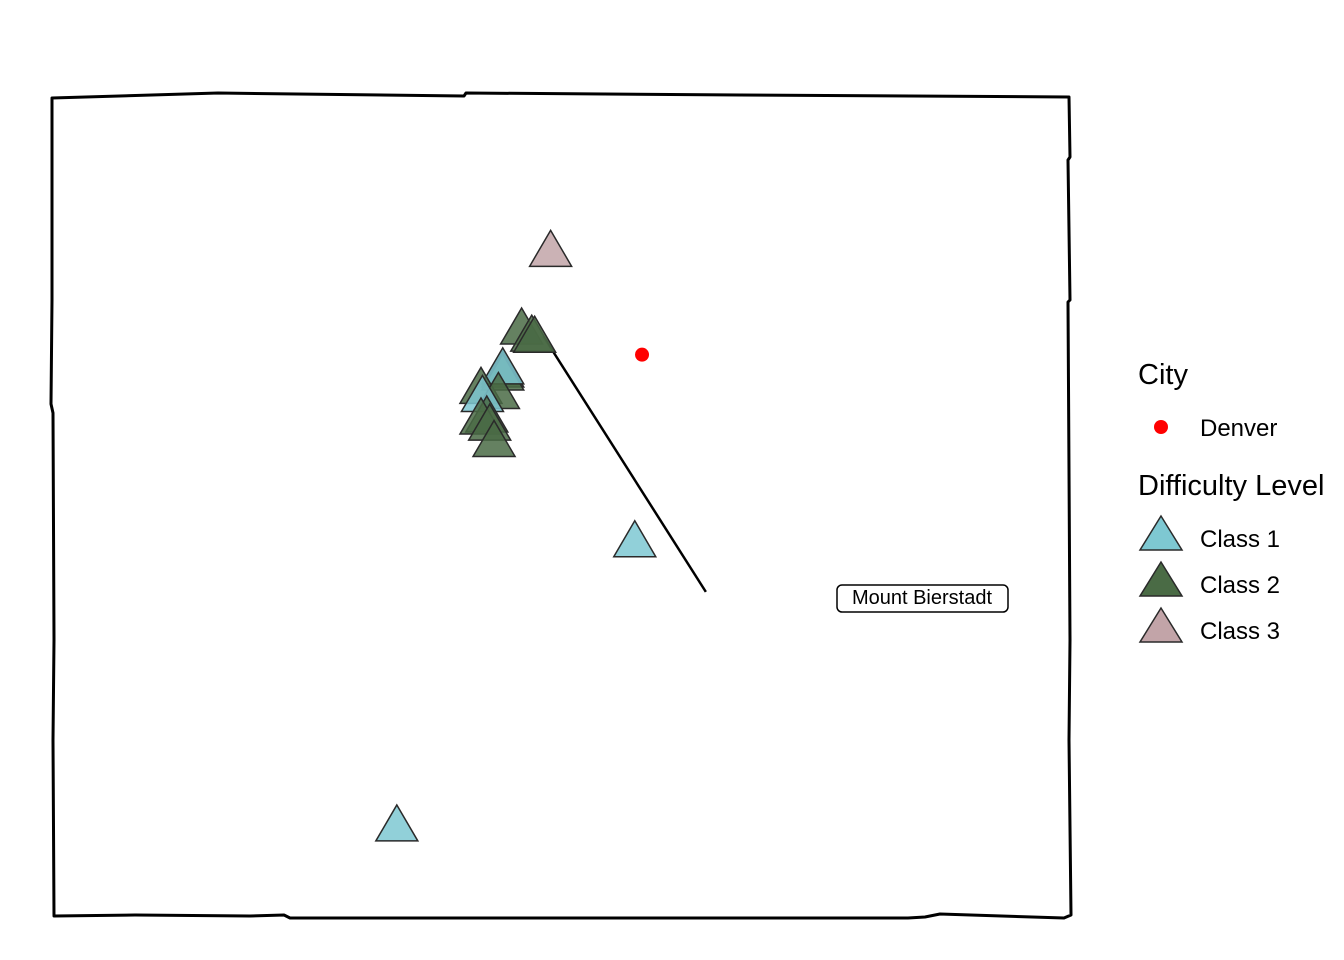 This screenshot has width=1344, height=960. Describe the element at coordinates (1238, 428) in the screenshot. I see `legend-denver-label: Denver` at that location.